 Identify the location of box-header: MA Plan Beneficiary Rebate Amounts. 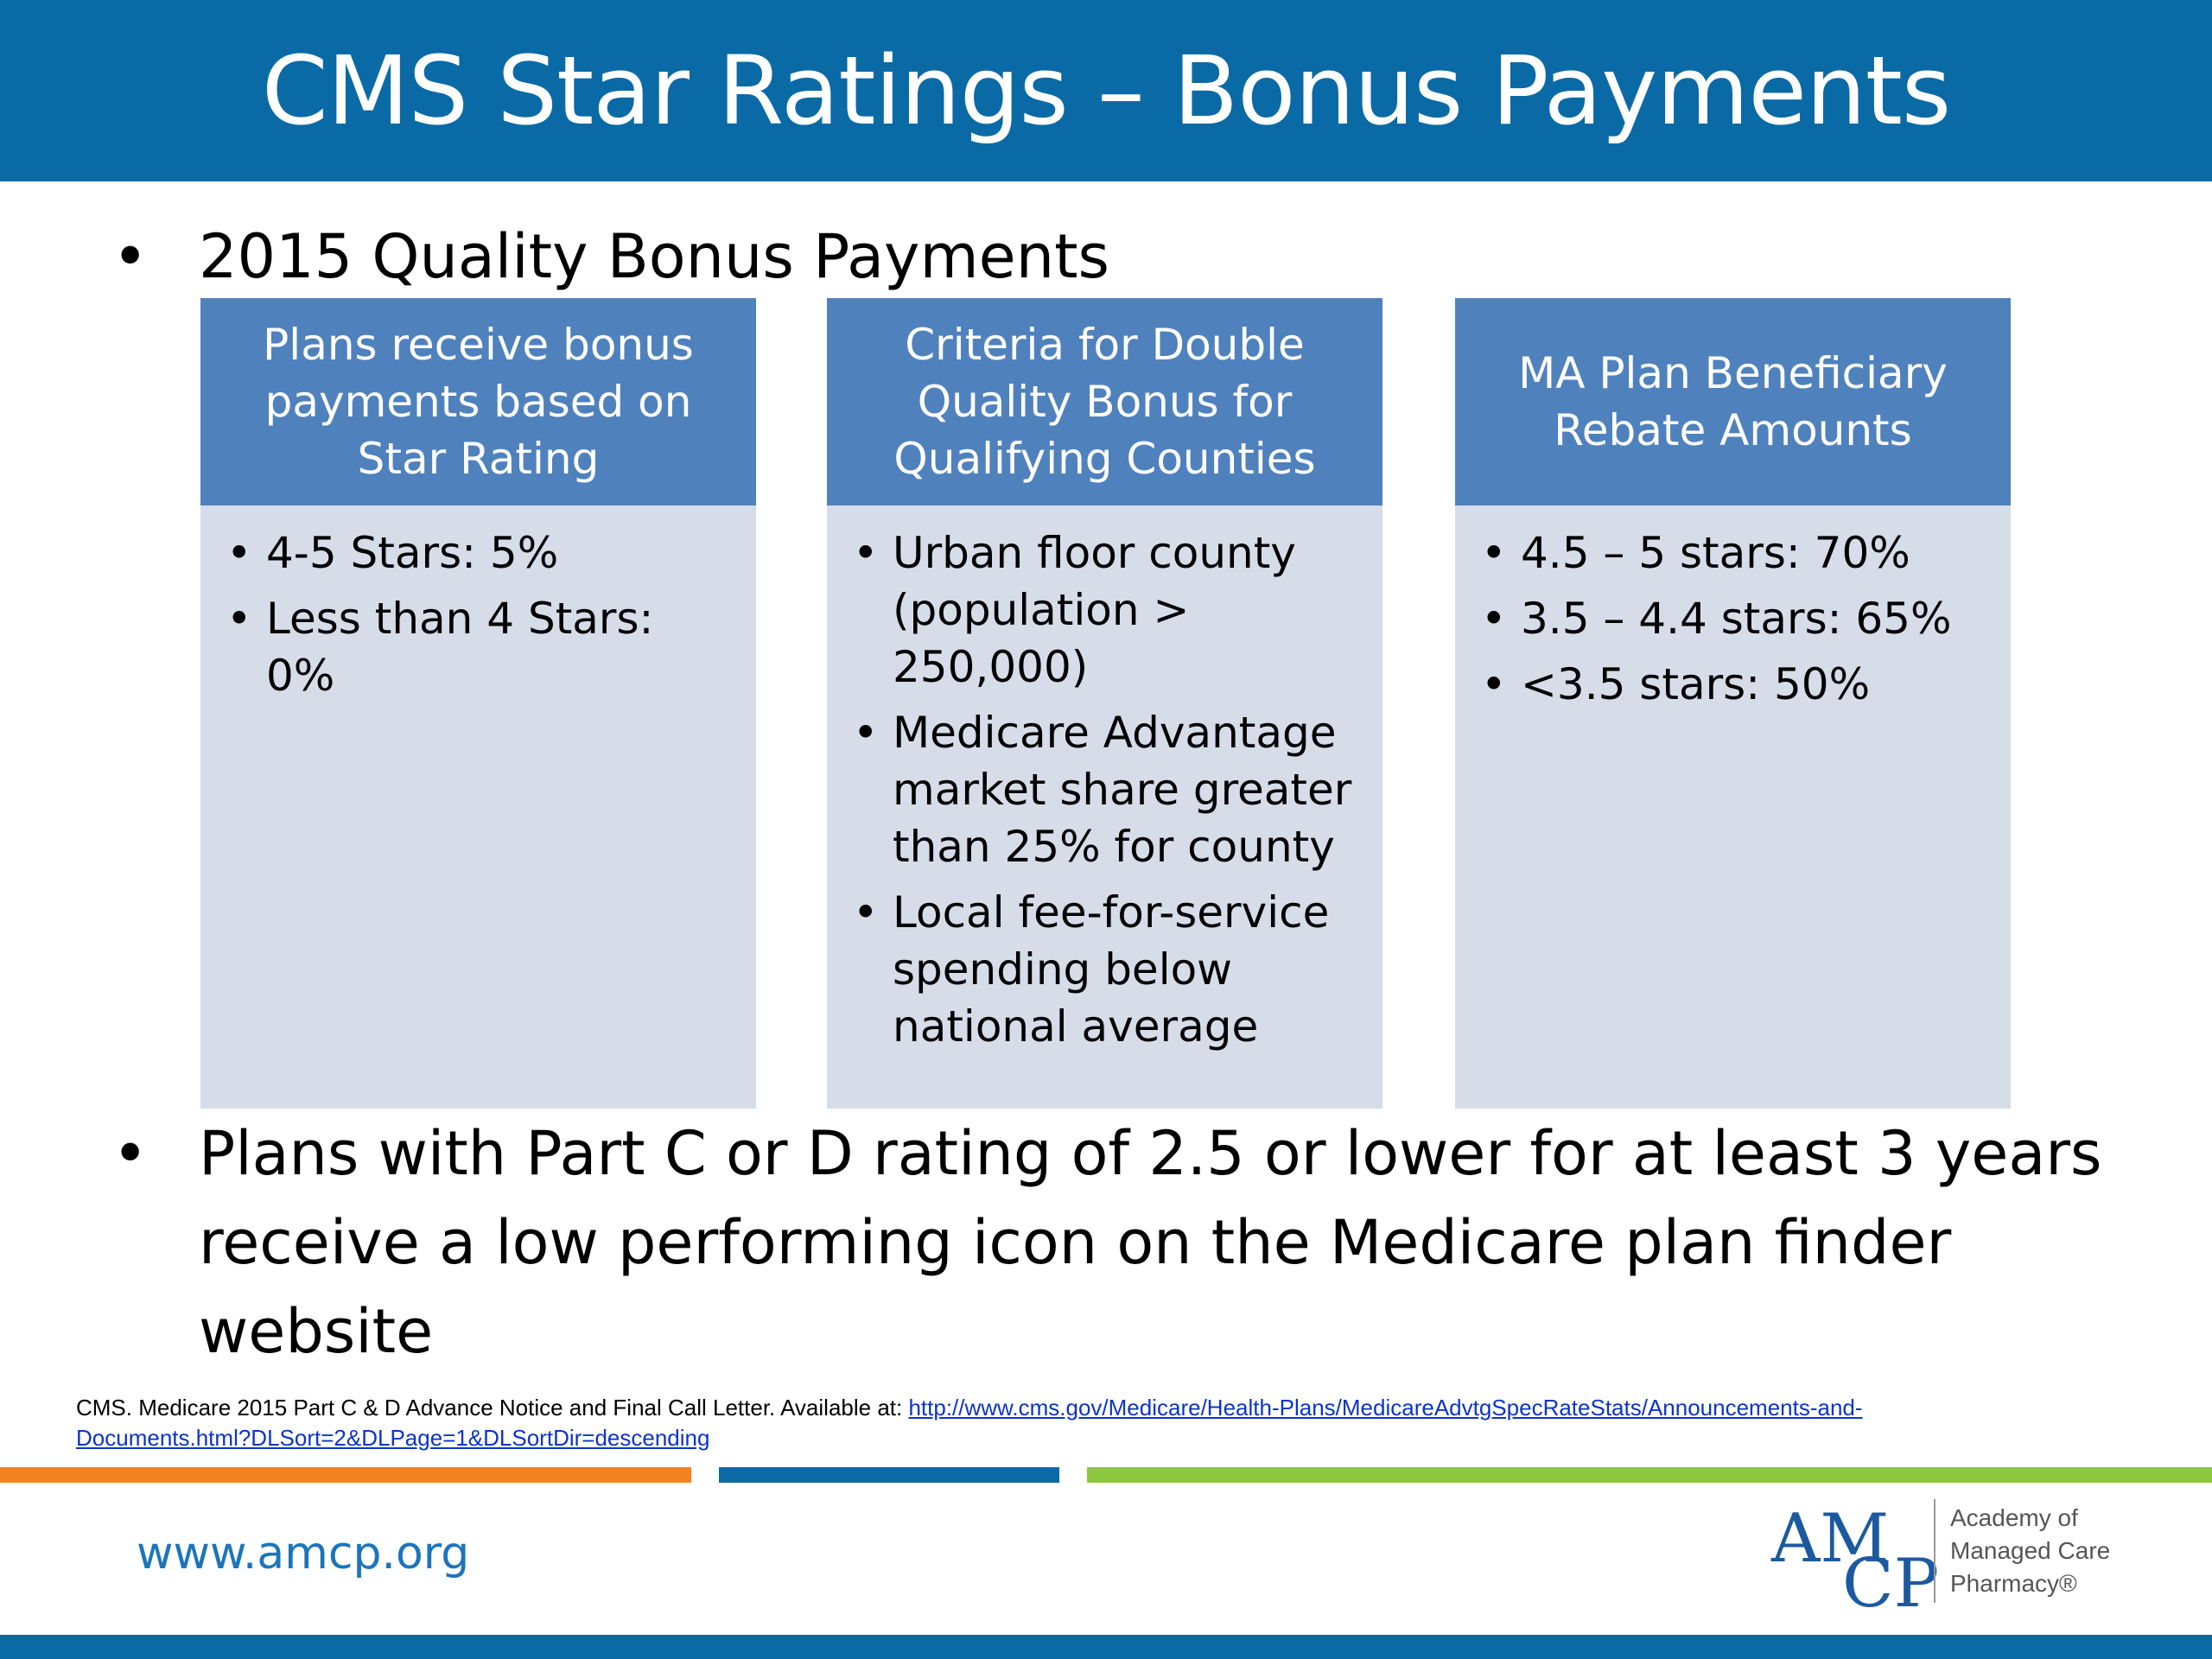
(1733, 401).